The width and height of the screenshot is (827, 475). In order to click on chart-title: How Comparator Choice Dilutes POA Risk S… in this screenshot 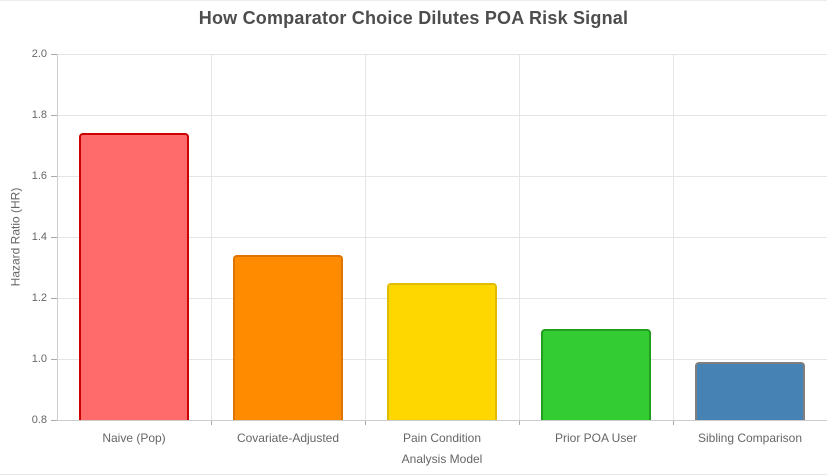, I will do `click(413, 18)`.